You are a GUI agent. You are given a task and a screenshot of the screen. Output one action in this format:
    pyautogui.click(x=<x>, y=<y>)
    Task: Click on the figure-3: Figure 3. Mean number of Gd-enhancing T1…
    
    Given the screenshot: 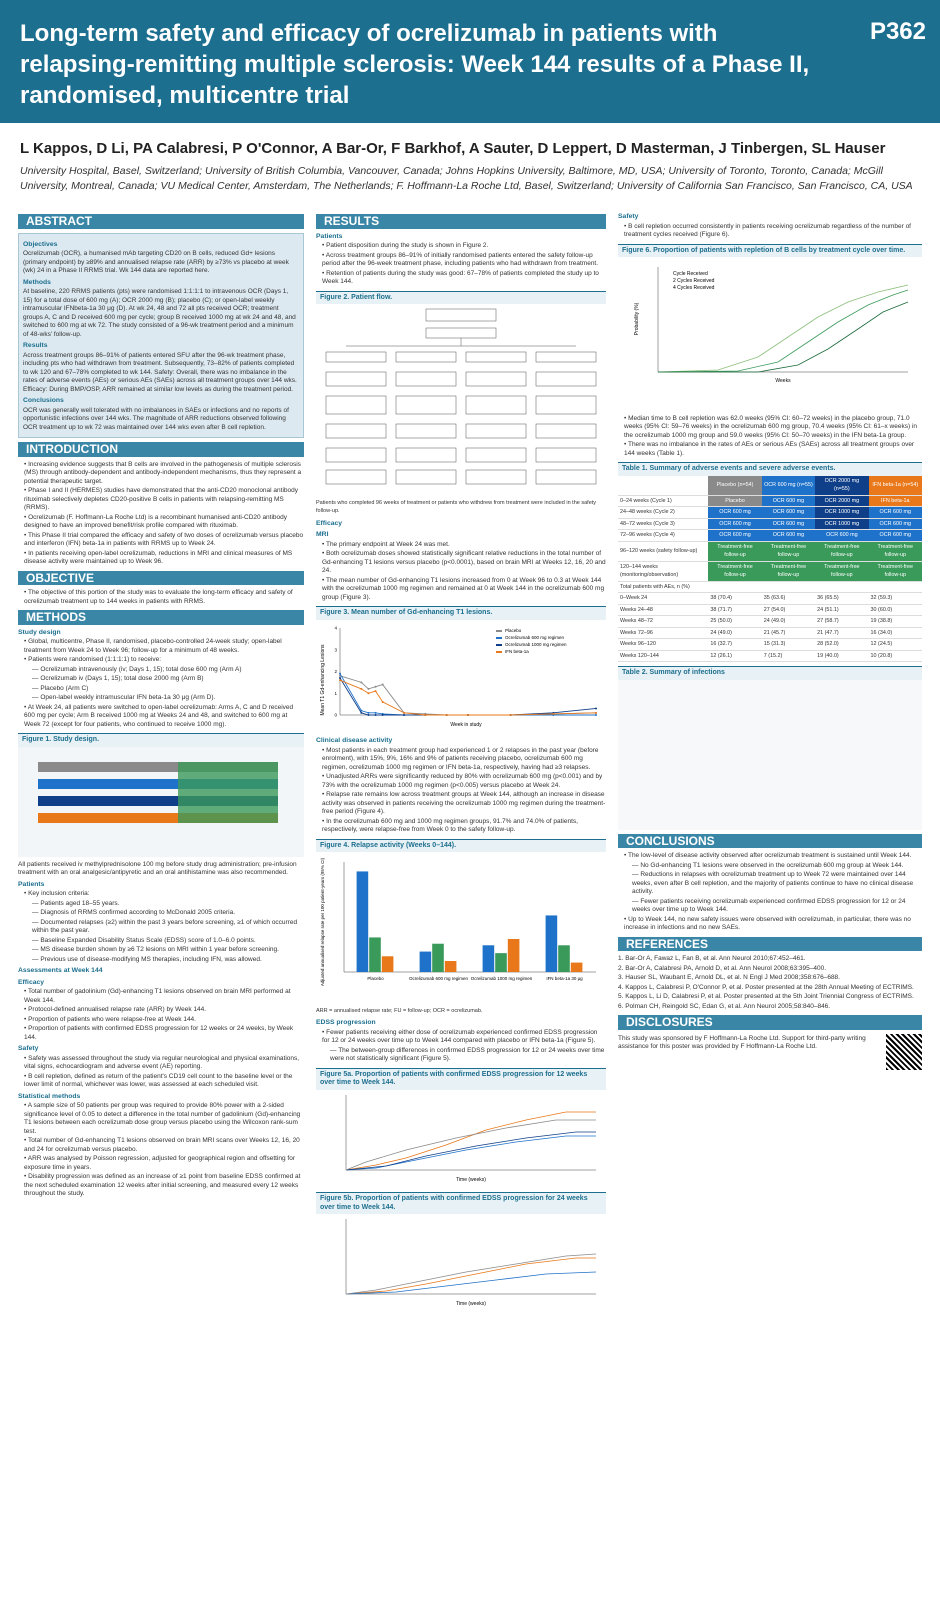 What is the action you would take?
    pyautogui.click(x=461, y=669)
    